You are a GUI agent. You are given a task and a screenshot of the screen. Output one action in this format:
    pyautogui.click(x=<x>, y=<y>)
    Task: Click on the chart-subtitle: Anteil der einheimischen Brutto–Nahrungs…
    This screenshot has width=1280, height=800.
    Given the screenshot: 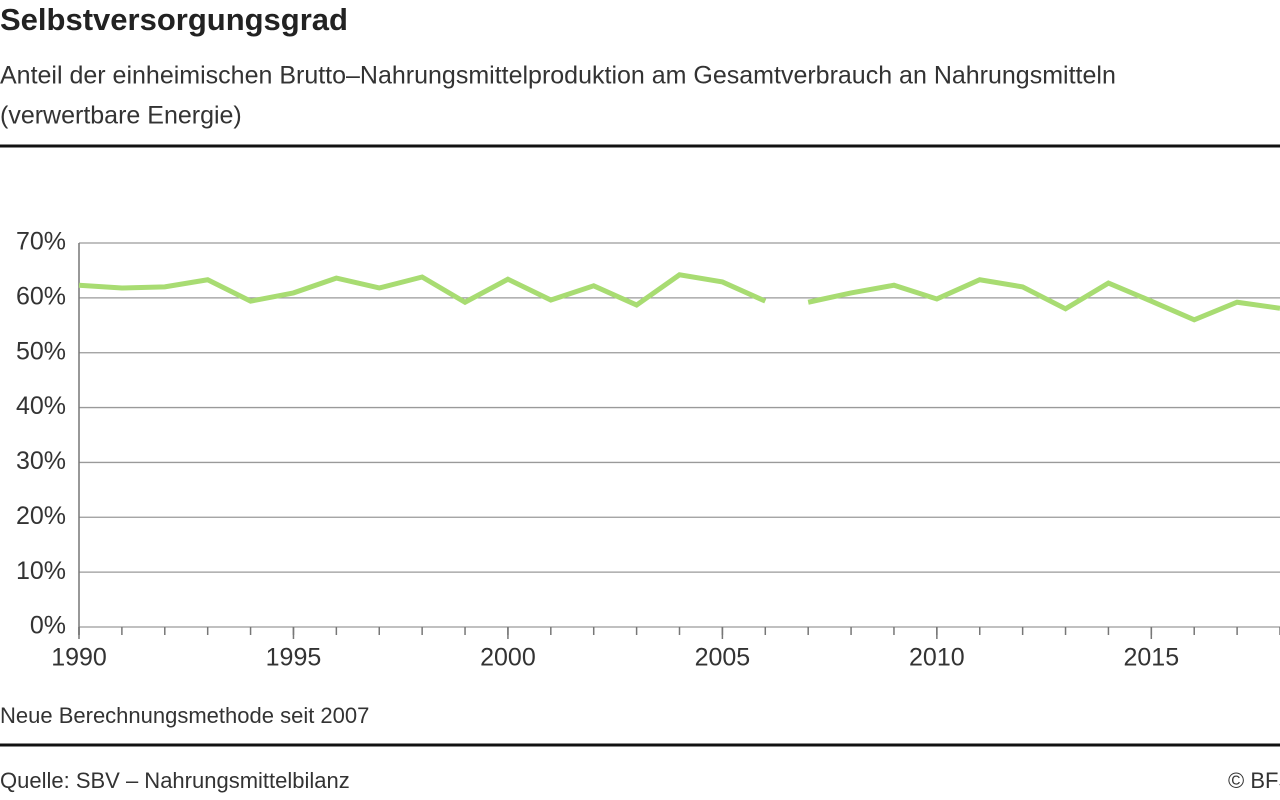 What is the action you would take?
    pyautogui.click(x=558, y=76)
    